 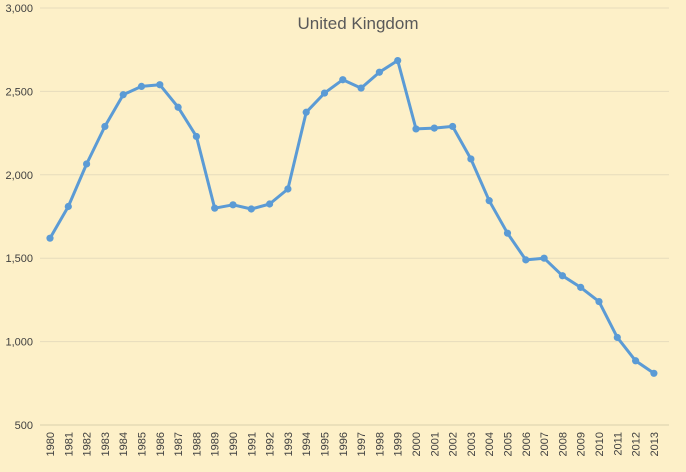 What do you see at coordinates (527, 444) in the screenshot?
I see `x-tick-label: 2006` at bounding box center [527, 444].